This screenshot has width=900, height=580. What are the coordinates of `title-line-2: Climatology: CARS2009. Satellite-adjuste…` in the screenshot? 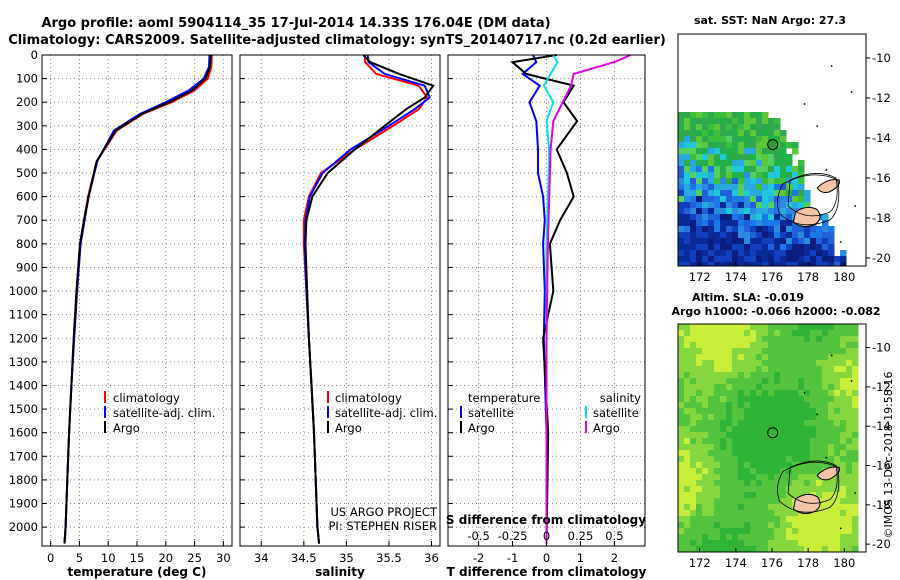 It's located at (337, 40).